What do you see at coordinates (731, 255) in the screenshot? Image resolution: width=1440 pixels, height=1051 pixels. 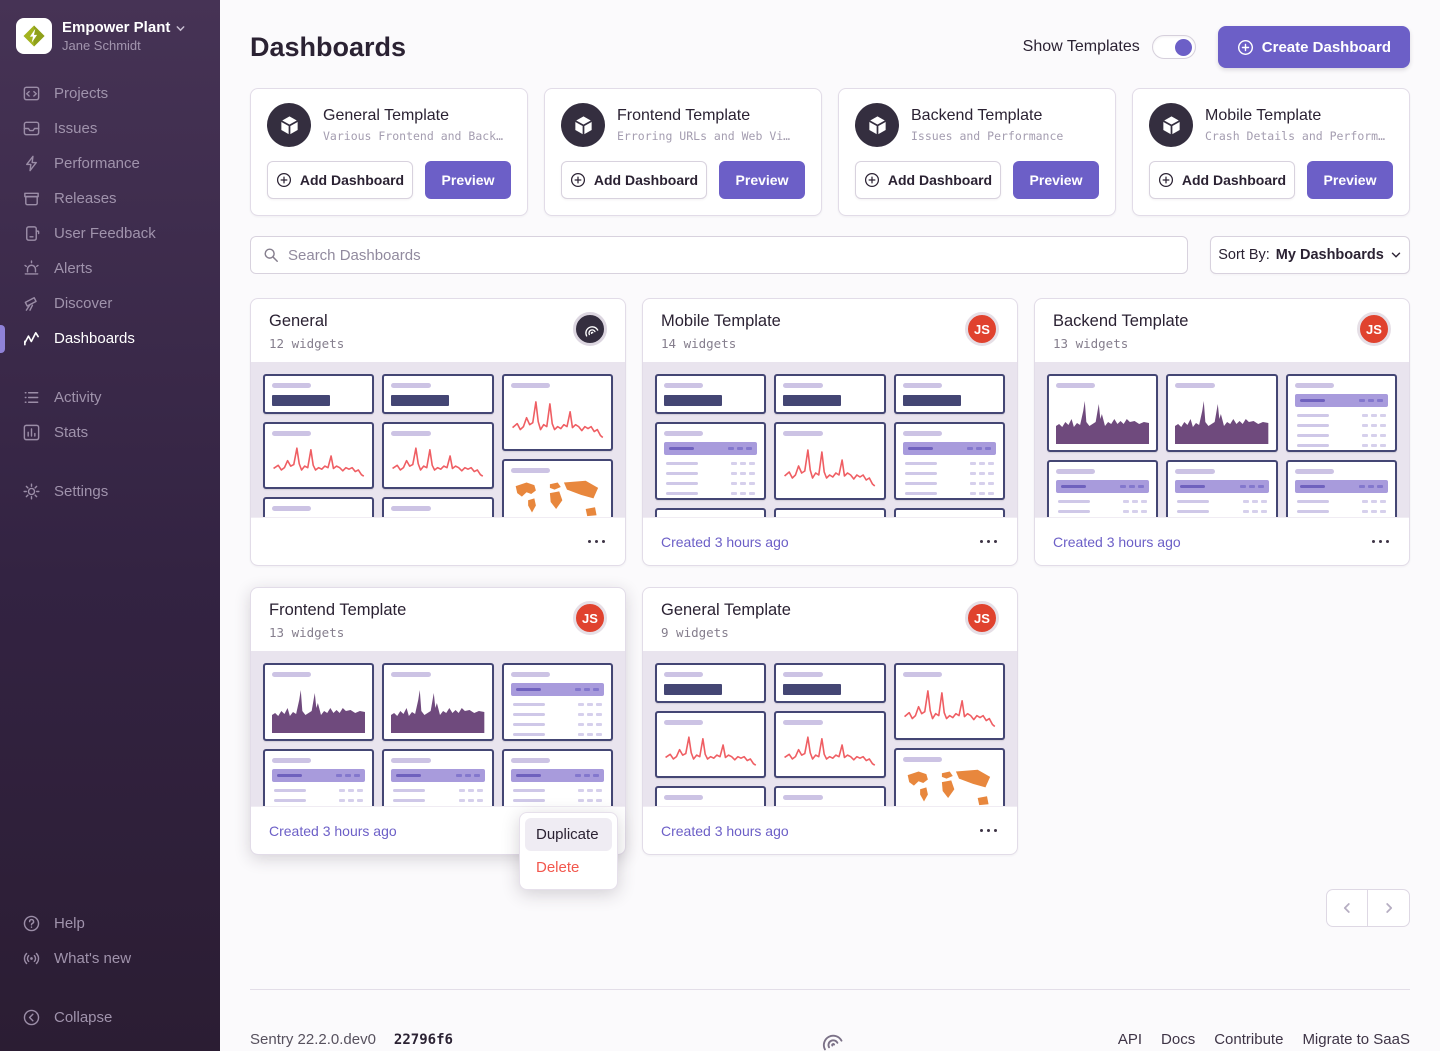 I see `search-input` at bounding box center [731, 255].